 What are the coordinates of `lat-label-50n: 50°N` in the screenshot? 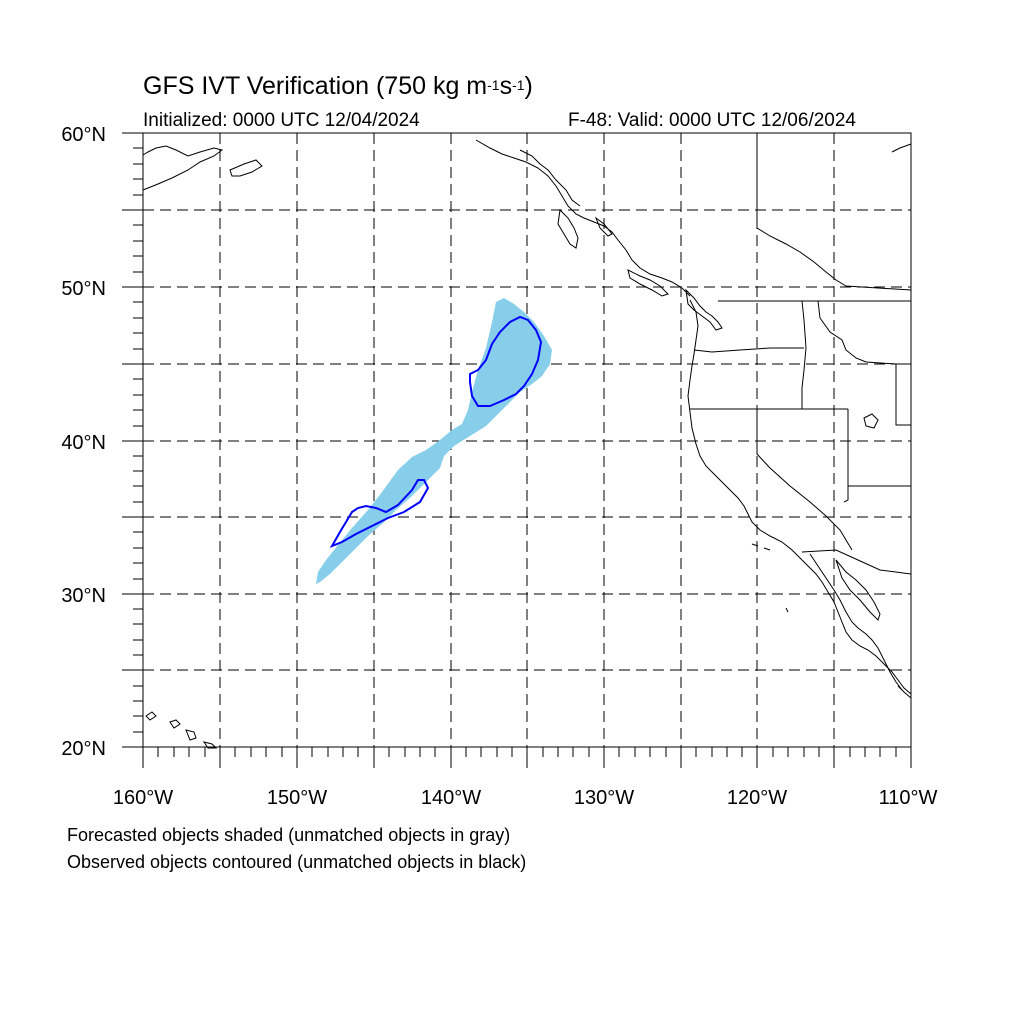 It's located at (83, 289).